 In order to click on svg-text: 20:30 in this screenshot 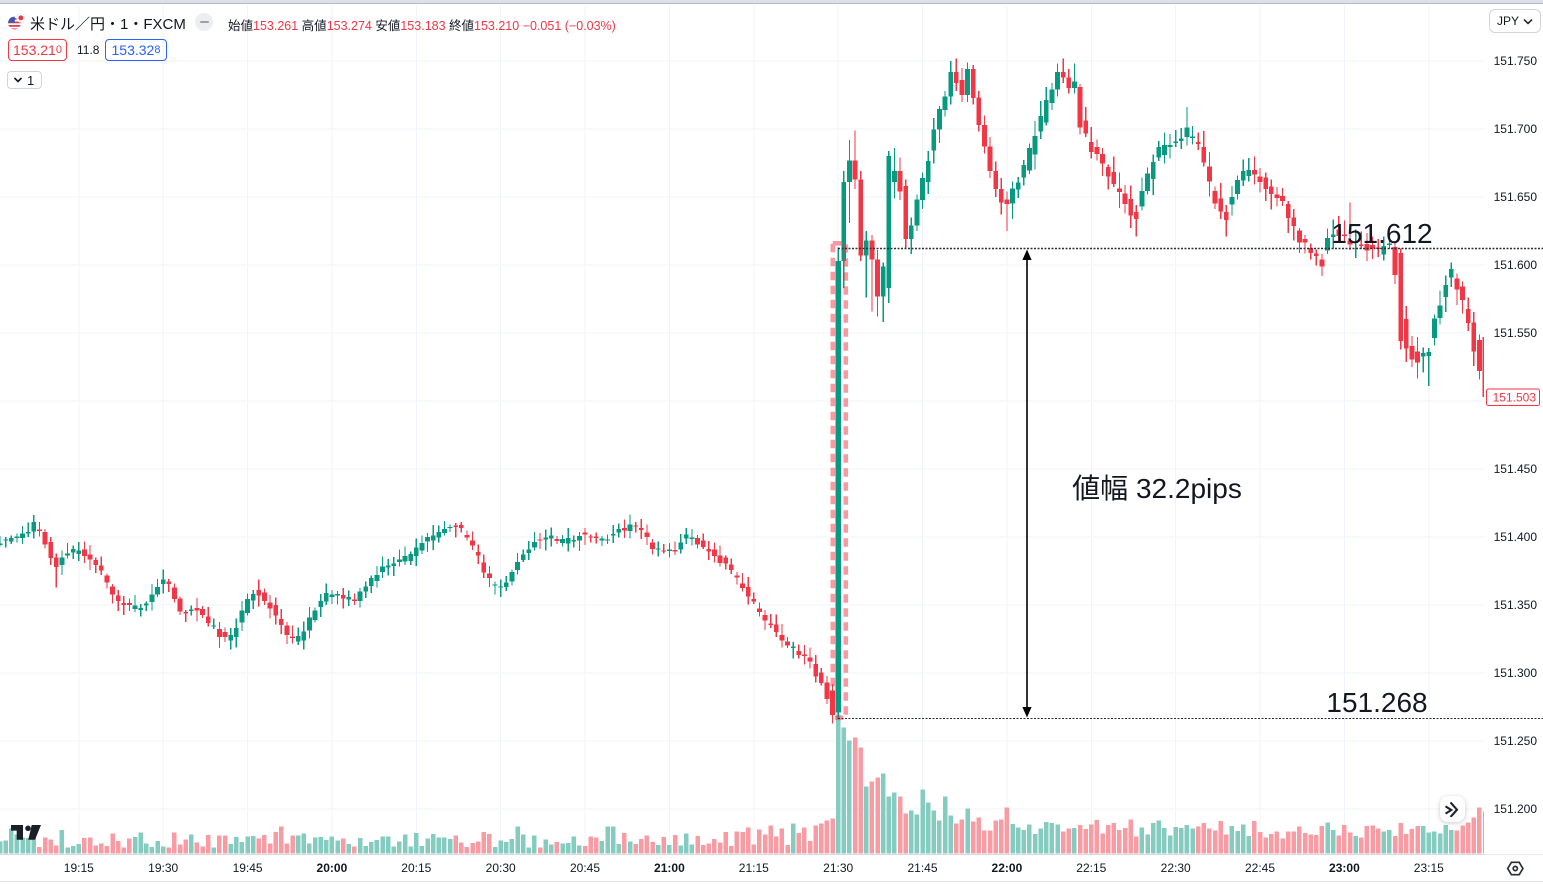, I will do `click(501, 868)`.